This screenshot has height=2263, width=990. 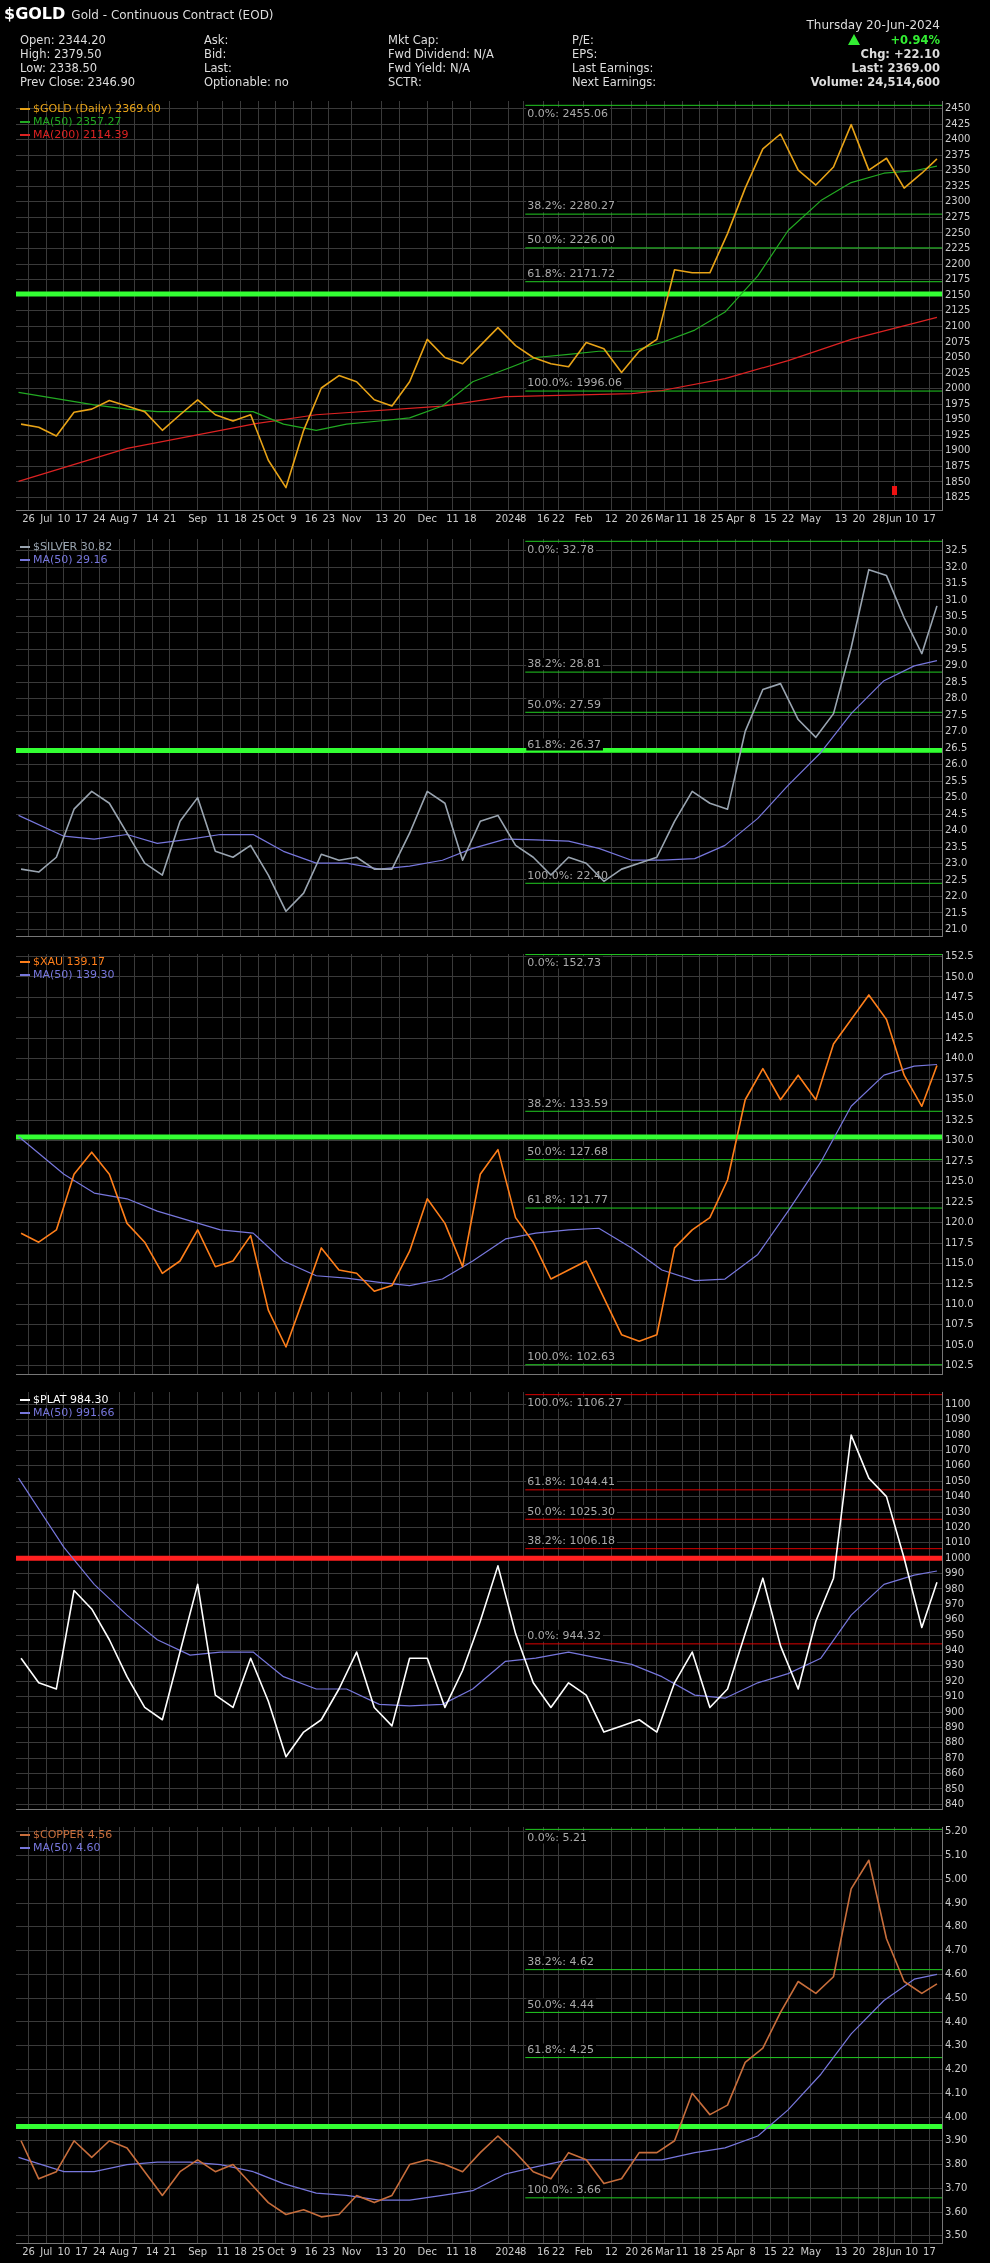 I want to click on ref-line-label: 61.8%: 1044.41, so click(x=571, y=1482).